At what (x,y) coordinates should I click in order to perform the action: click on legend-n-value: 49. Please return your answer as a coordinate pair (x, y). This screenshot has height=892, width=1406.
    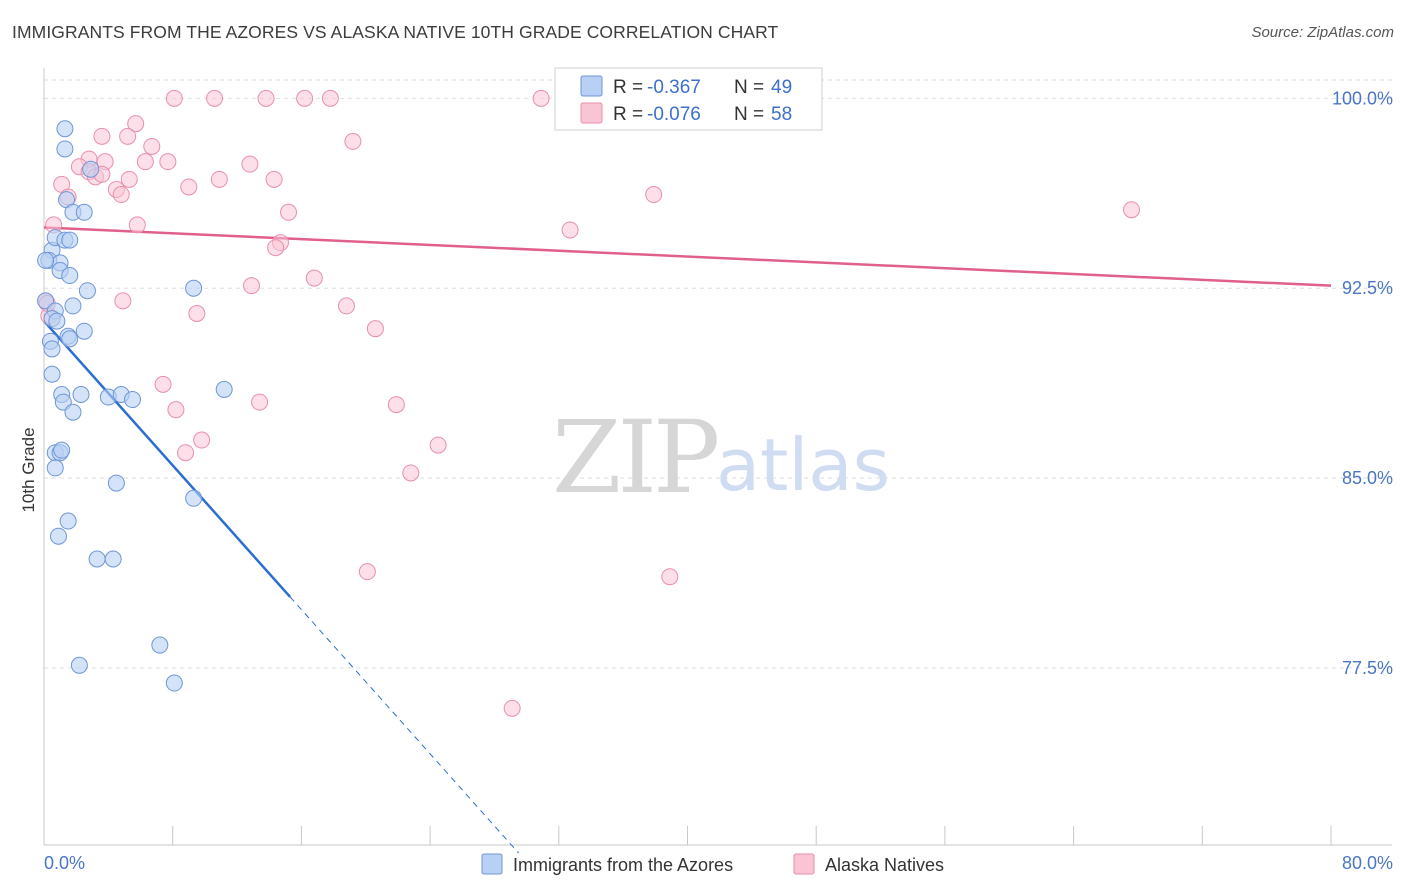
    Looking at the image, I should click on (781, 87).